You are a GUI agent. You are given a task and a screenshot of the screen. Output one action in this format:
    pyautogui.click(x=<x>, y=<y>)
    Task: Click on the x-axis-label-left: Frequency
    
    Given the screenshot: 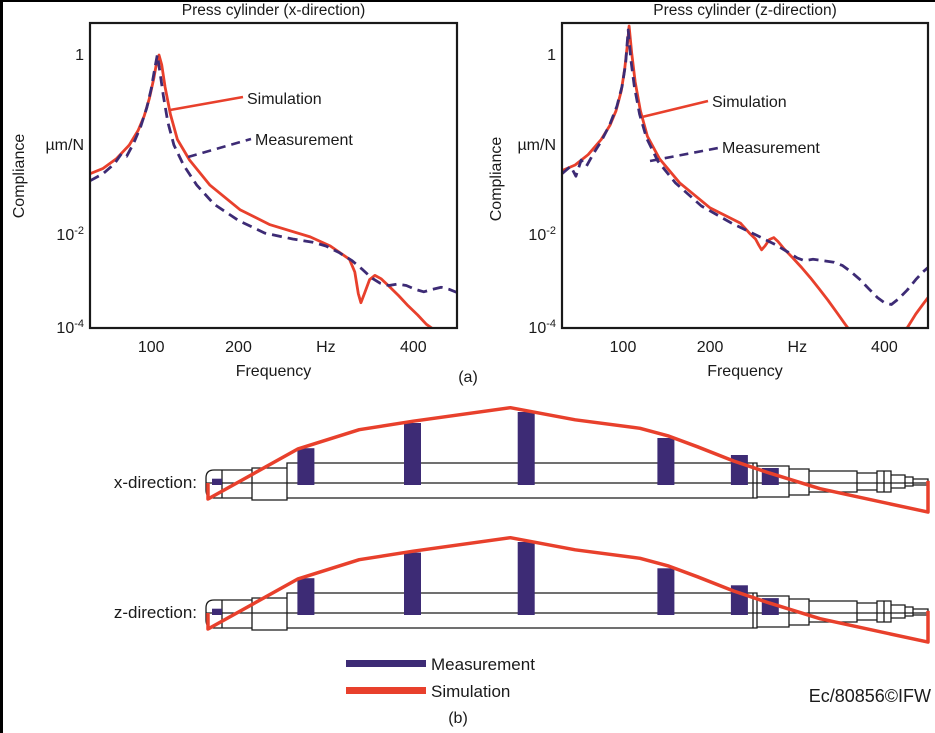 What is the action you would take?
    pyautogui.click(x=273, y=371)
    